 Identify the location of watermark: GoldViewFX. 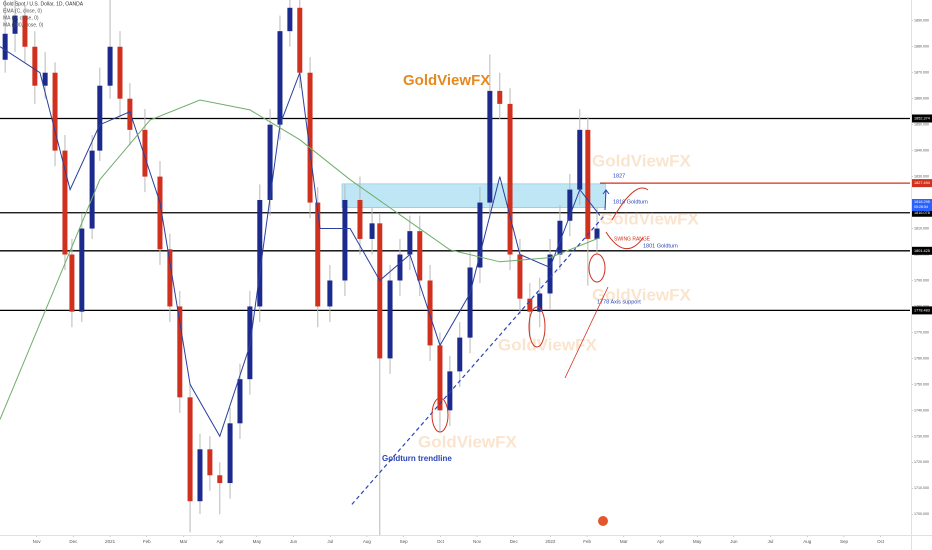
(650, 218).